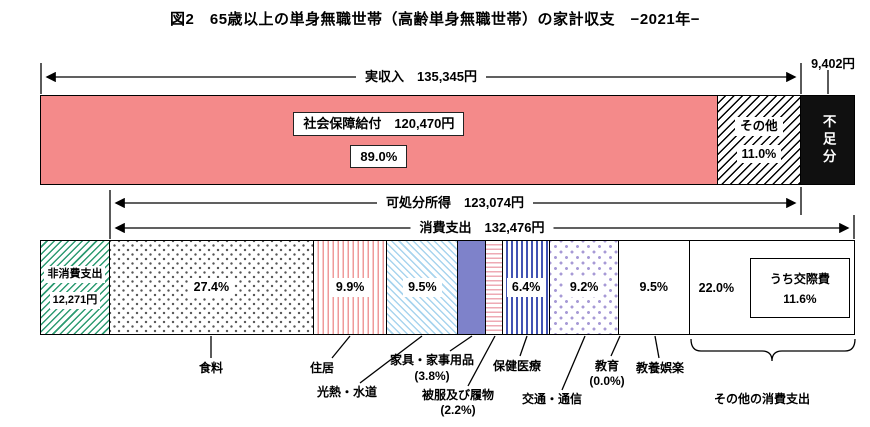 Image resolution: width=870 pixels, height=427 pixels. I want to click on social-expenses-box: うち交際費 11.6%, so click(799, 287).